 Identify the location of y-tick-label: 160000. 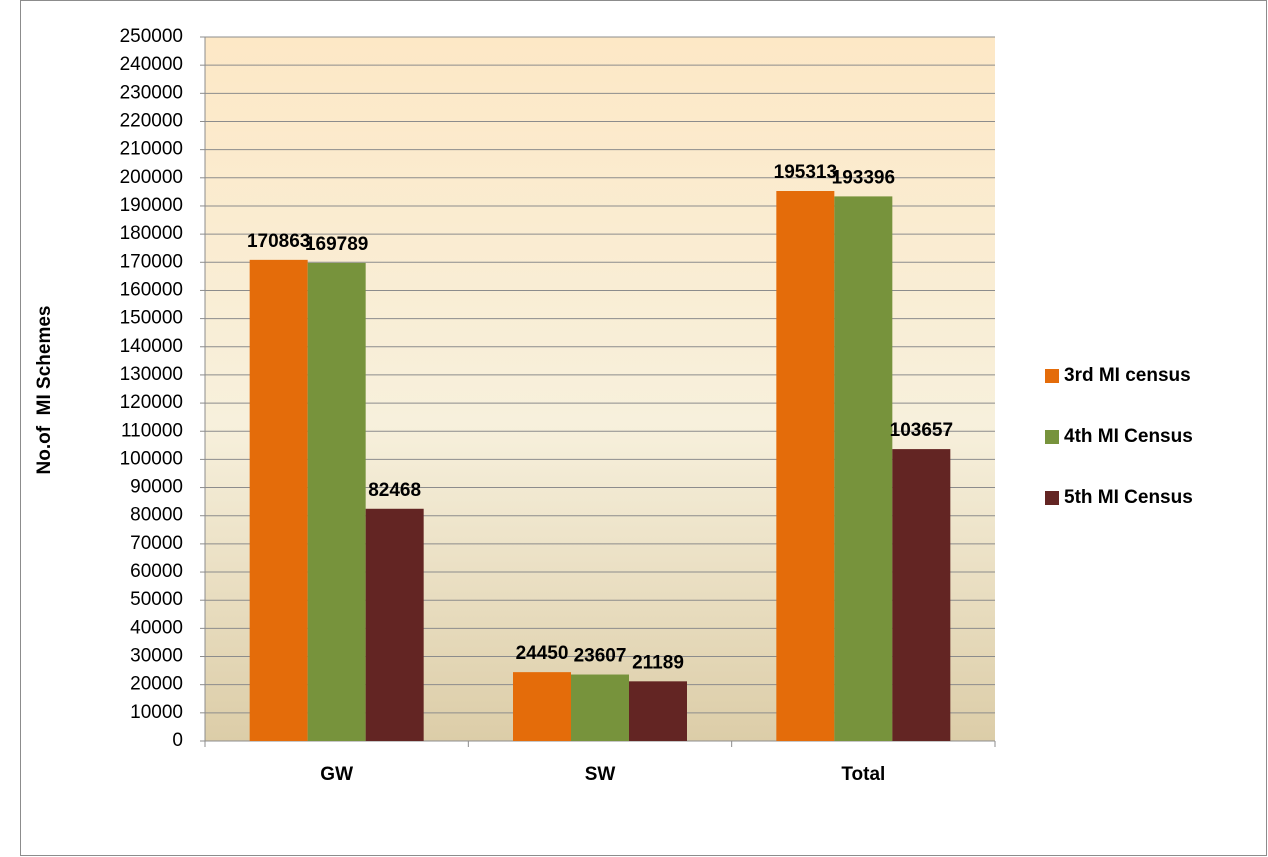
(151, 289).